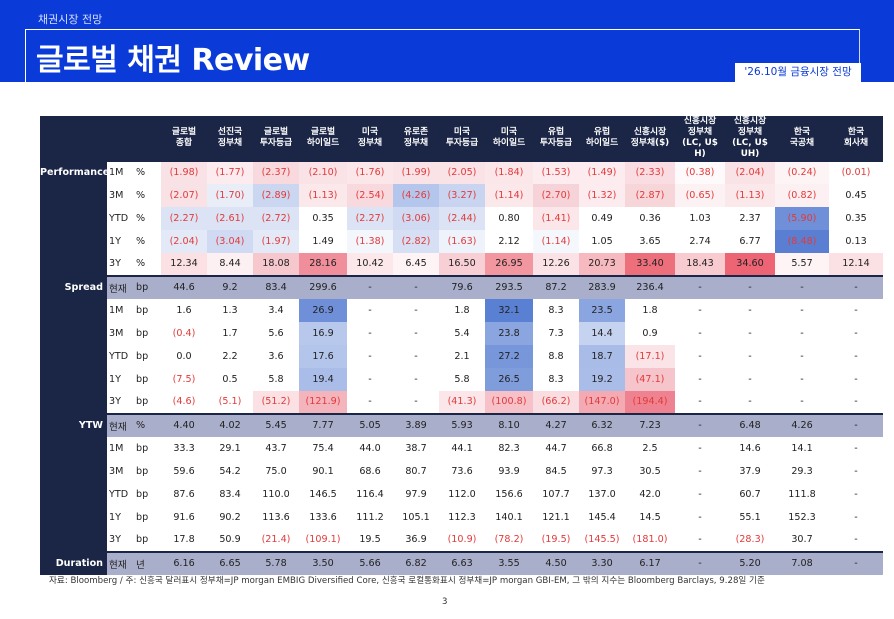 The image size is (894, 619). What do you see at coordinates (276, 171) in the screenshot?
I see `data-cell: (2.37)` at bounding box center [276, 171].